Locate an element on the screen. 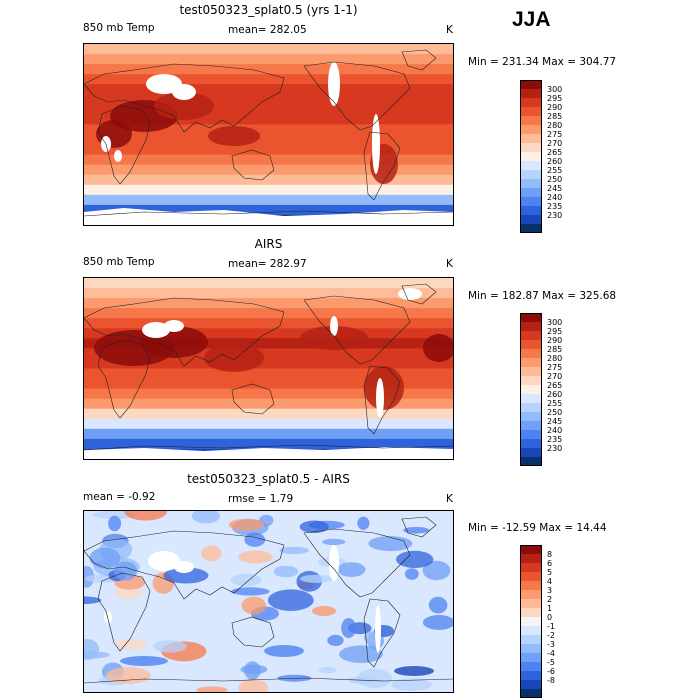 This screenshot has height=700, width=700. panel-3-mean-label: mean = -0.92 is located at coordinates (119, 497).